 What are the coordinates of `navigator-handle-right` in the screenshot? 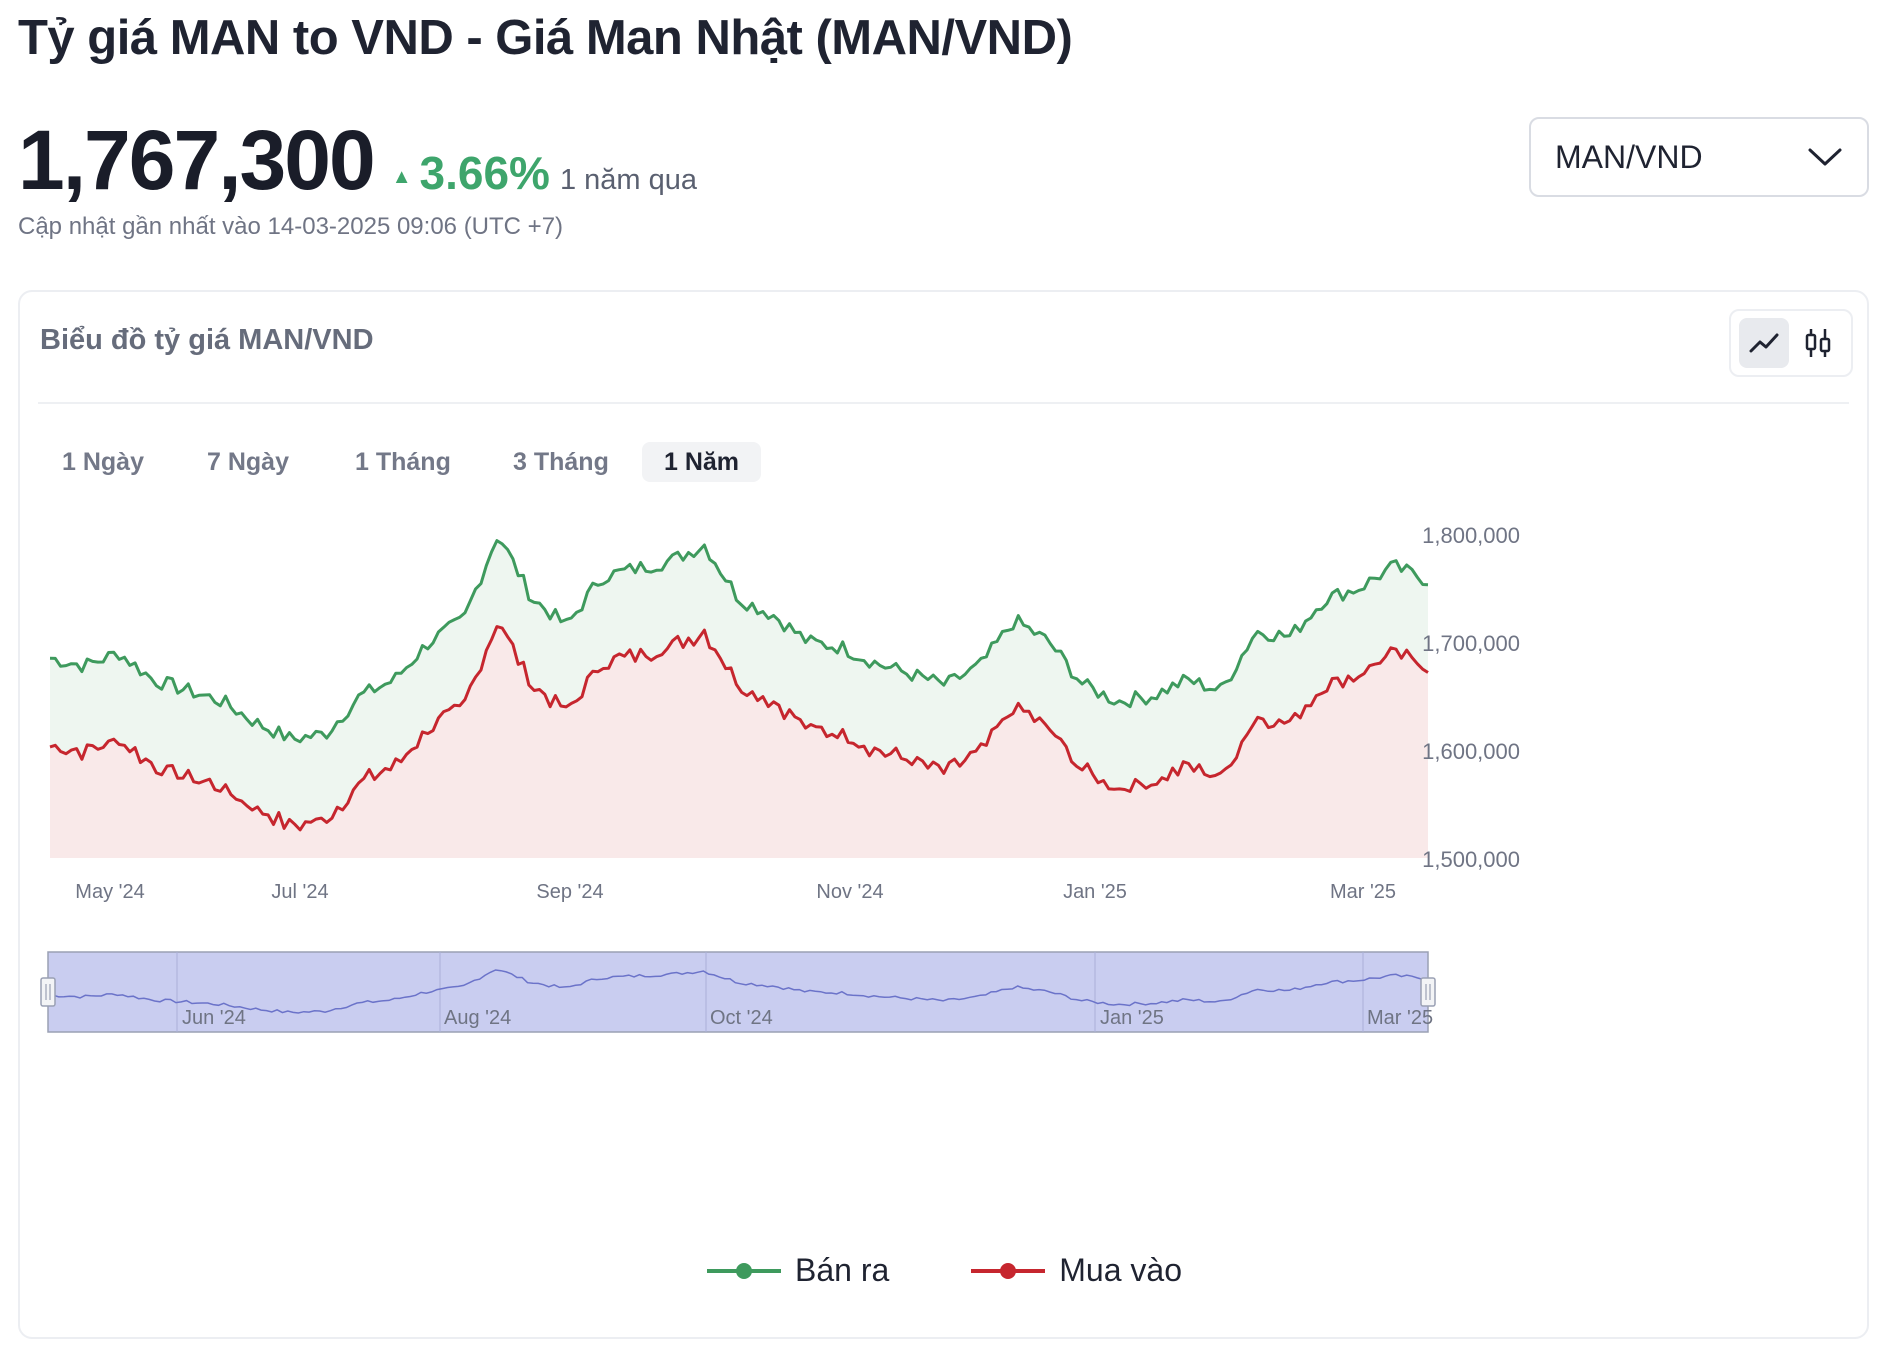 It's located at (1428, 992).